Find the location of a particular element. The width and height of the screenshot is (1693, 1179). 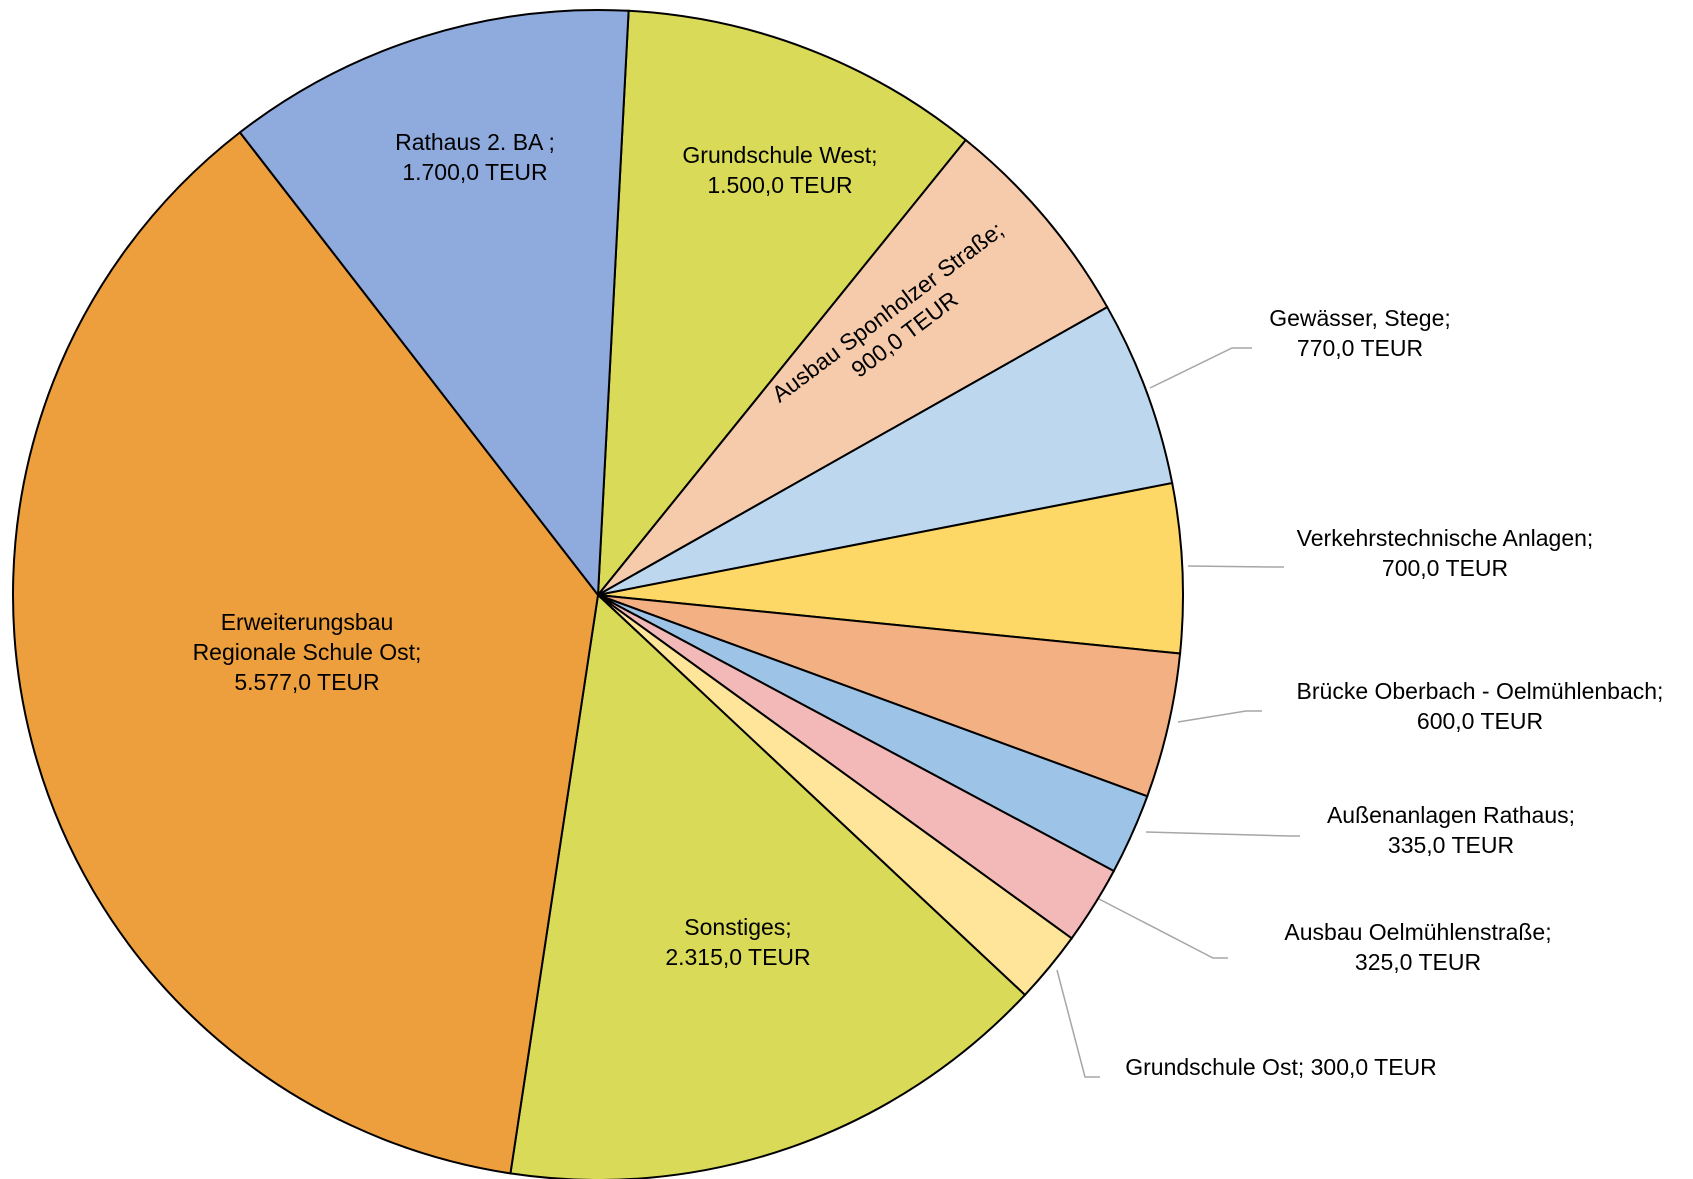

slice-label-line: 600,0 TEUR is located at coordinates (1480, 721).